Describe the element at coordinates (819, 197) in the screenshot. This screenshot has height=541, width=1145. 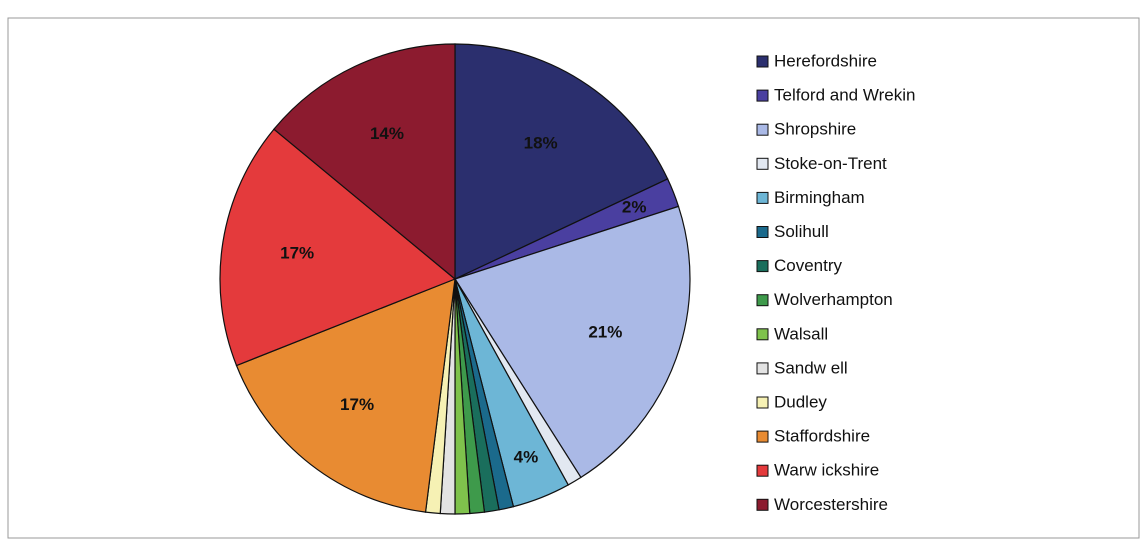
I see `legend-label: Birmingham` at that location.